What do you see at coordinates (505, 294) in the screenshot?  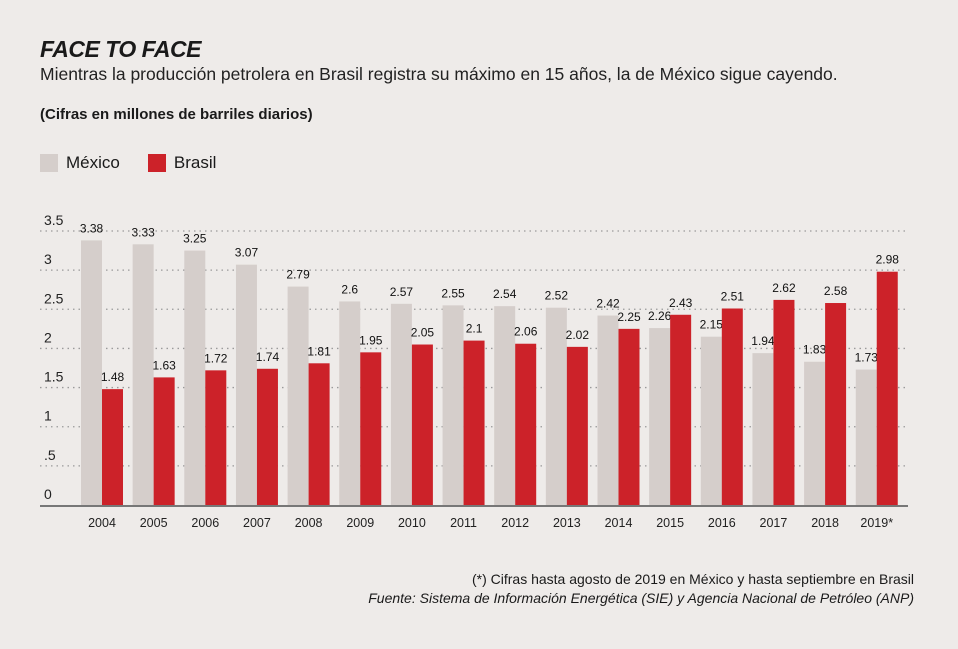 I see `data-label: 2.54` at bounding box center [505, 294].